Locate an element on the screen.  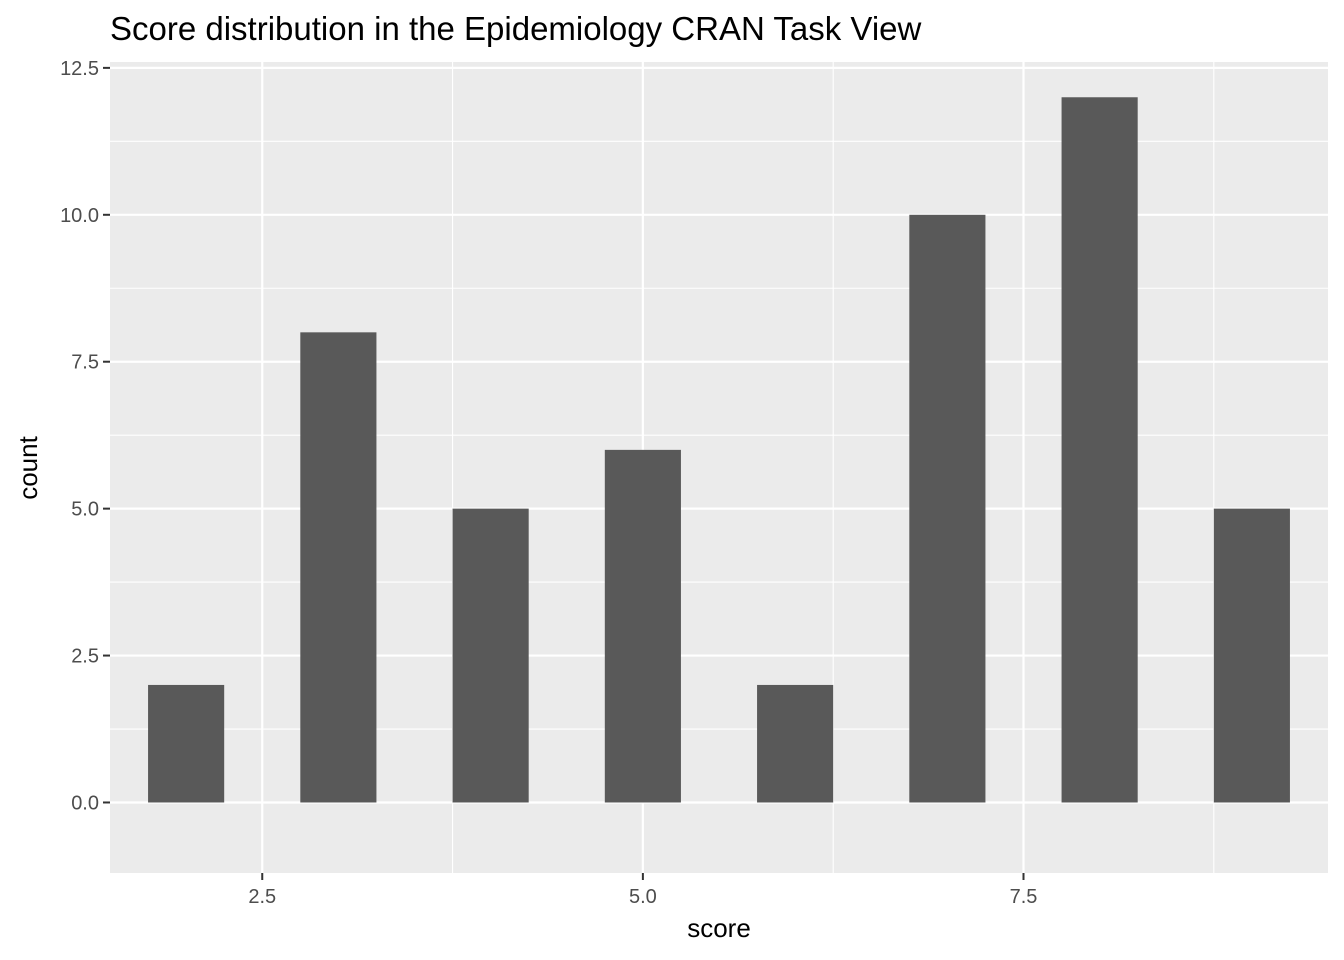
x-tick-label: 5.0 is located at coordinates (643, 897).